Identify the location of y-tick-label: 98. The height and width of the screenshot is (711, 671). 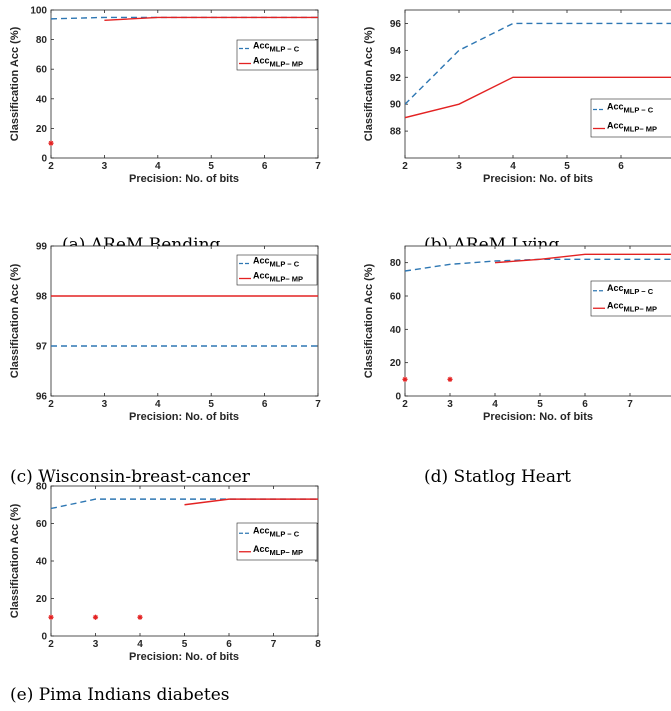
(42, 297).